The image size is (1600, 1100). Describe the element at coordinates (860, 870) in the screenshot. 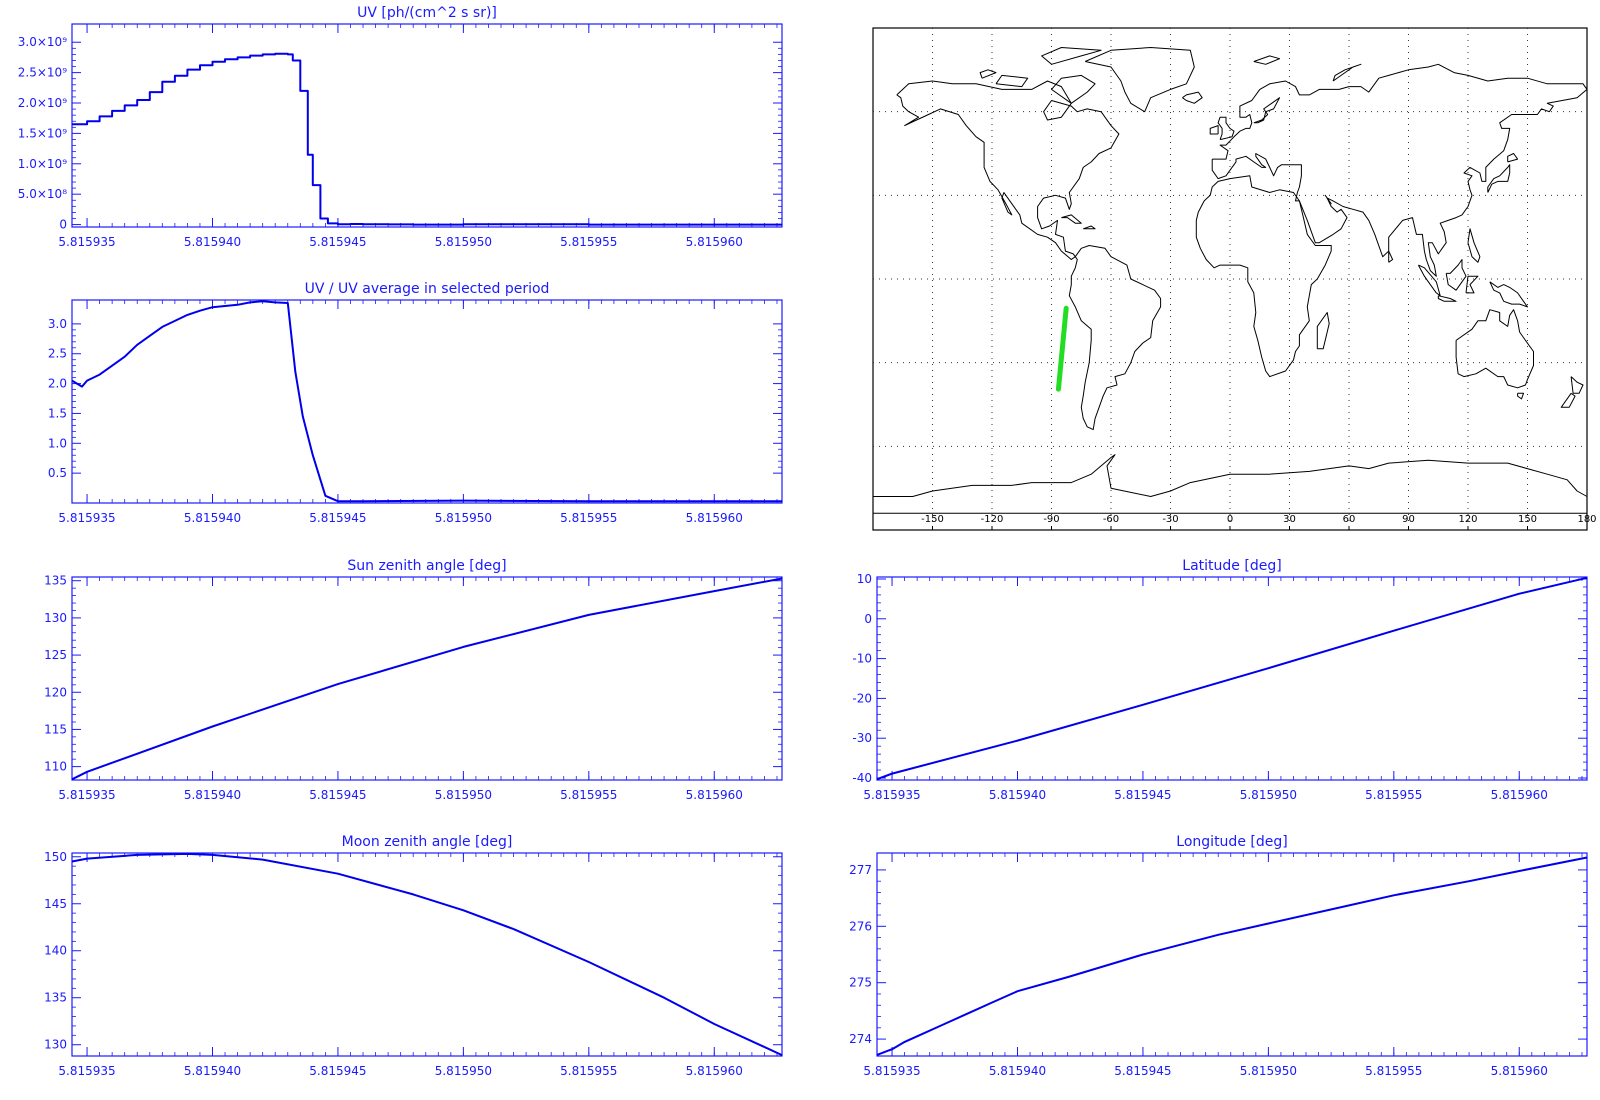

I see `y-tick-label: 277` at that location.